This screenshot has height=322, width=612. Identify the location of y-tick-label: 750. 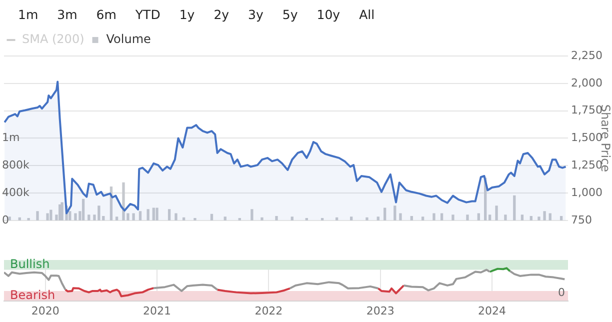
(581, 219).